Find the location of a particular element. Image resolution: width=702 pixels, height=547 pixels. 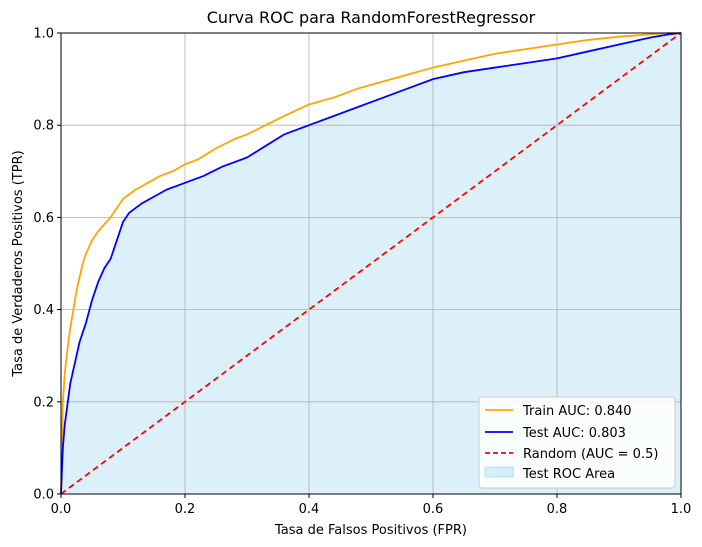

chart-title: Curva ROC para RandomForestRegressor is located at coordinates (371, 17).